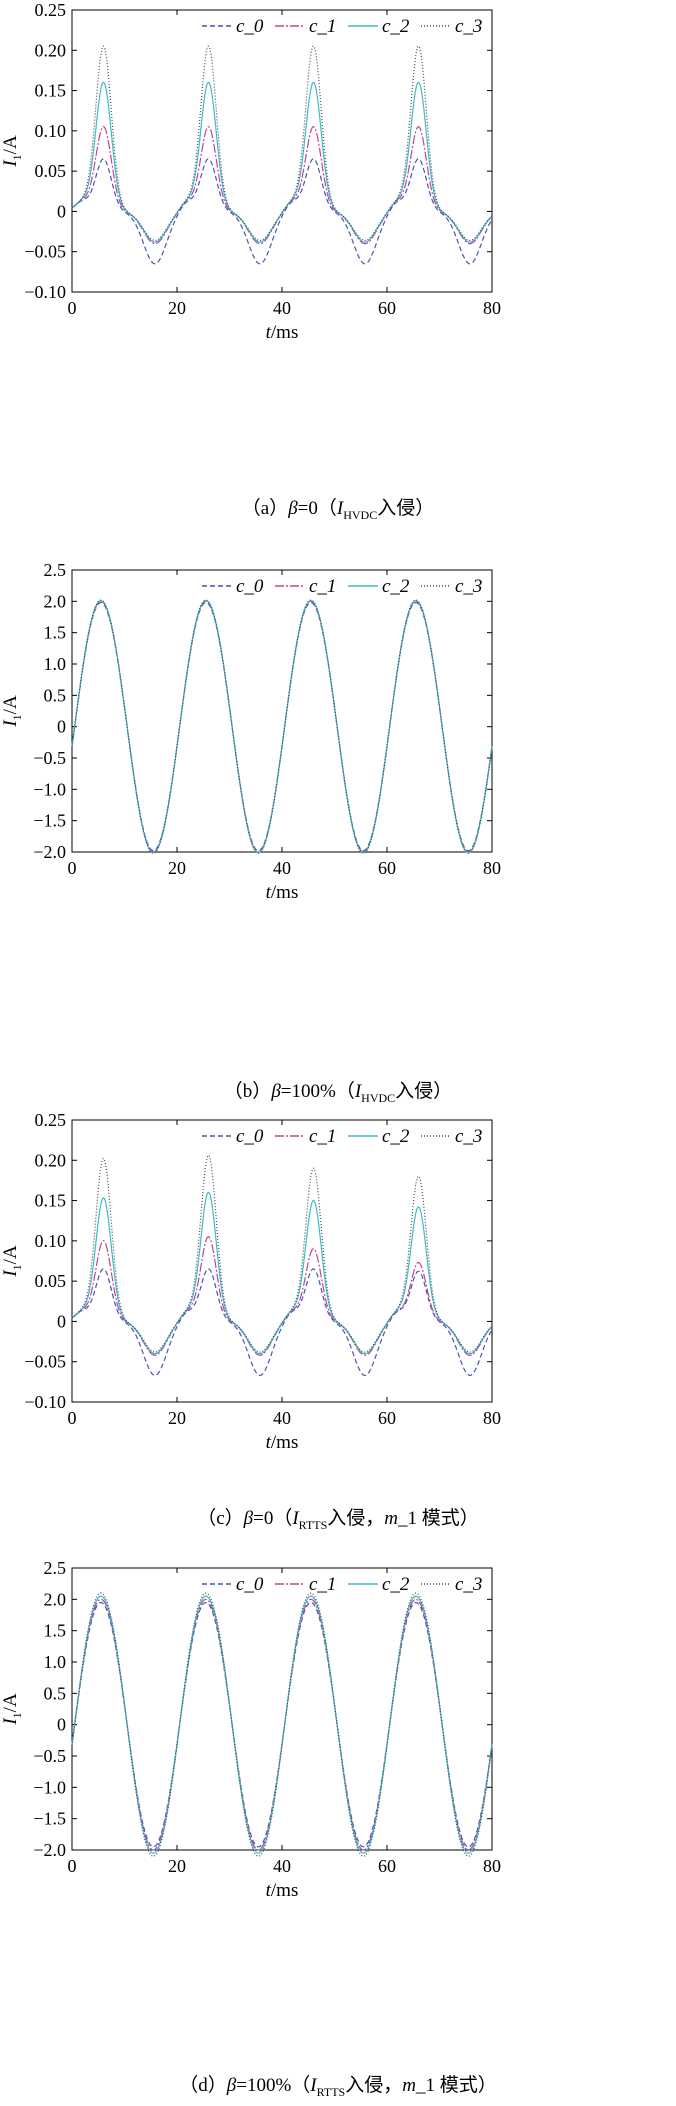  I want to click on caption-a: （a）β=0（IHVDC入侵）, so click(338, 512).